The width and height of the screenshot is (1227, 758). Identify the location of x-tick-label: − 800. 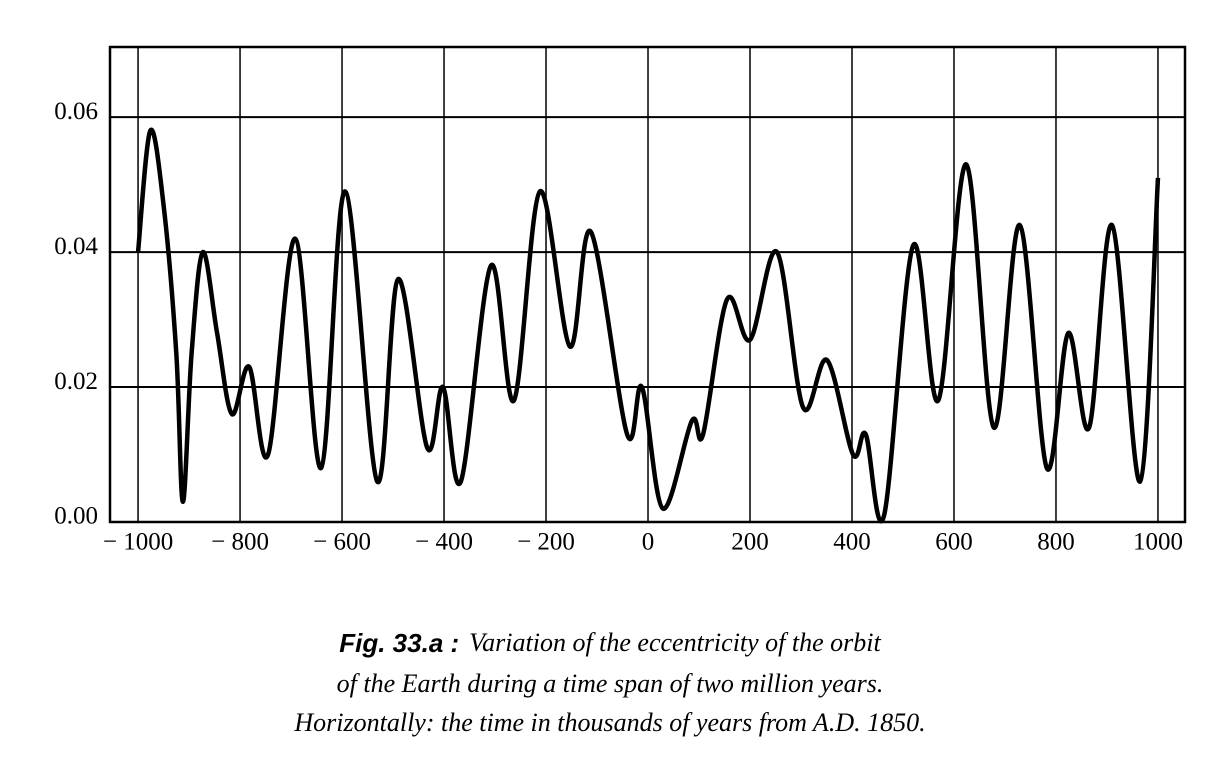
(240, 542).